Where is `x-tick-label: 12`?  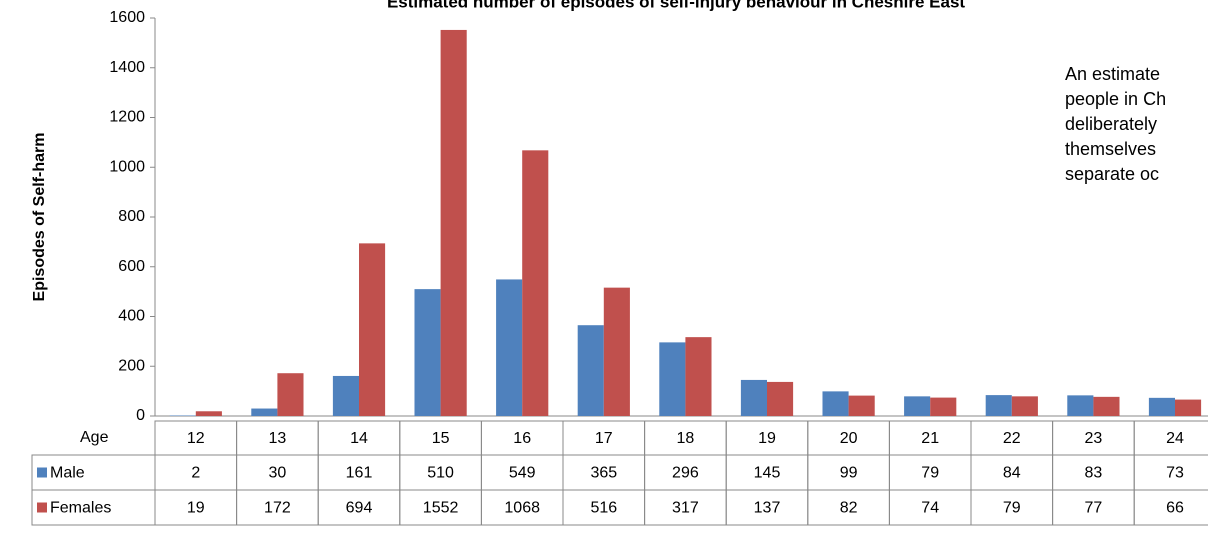
x-tick-label: 12 is located at coordinates (196, 438).